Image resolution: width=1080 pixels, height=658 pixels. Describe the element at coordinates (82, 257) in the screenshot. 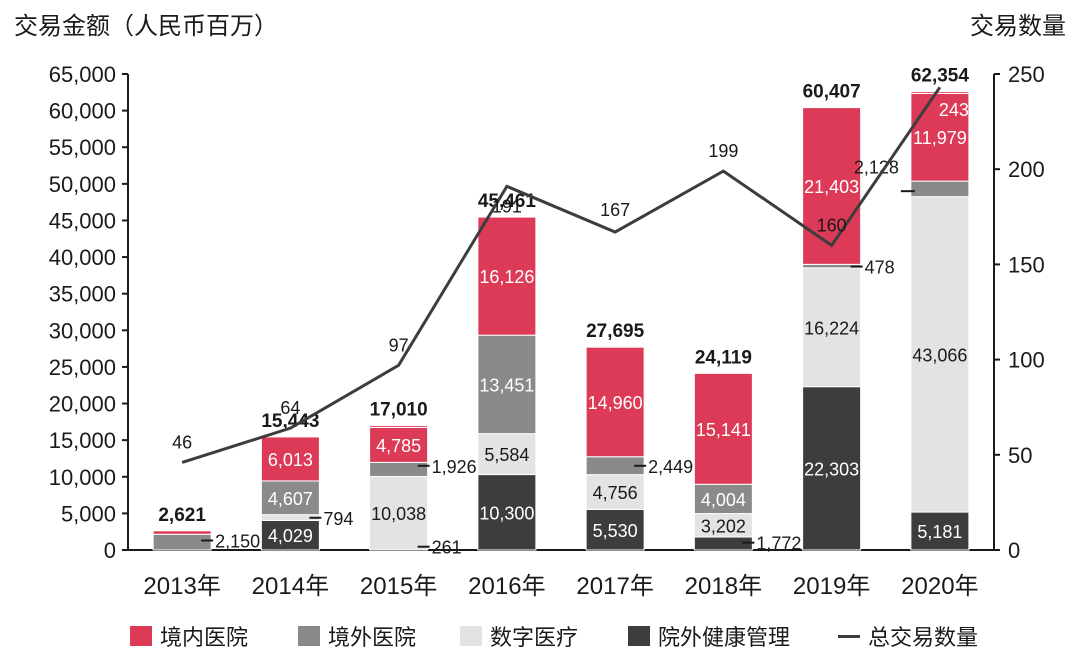

I see `left-tick-label: 40,000` at that location.